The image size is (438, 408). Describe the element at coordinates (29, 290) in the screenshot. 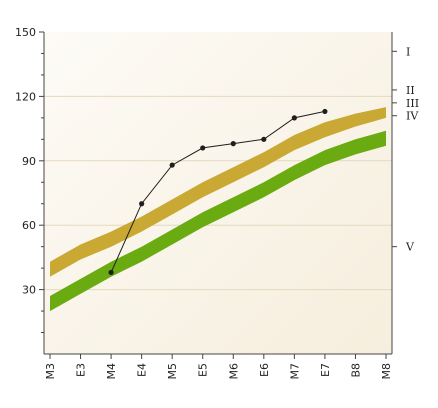

I see `y-tick-label-30: 30` at that location.